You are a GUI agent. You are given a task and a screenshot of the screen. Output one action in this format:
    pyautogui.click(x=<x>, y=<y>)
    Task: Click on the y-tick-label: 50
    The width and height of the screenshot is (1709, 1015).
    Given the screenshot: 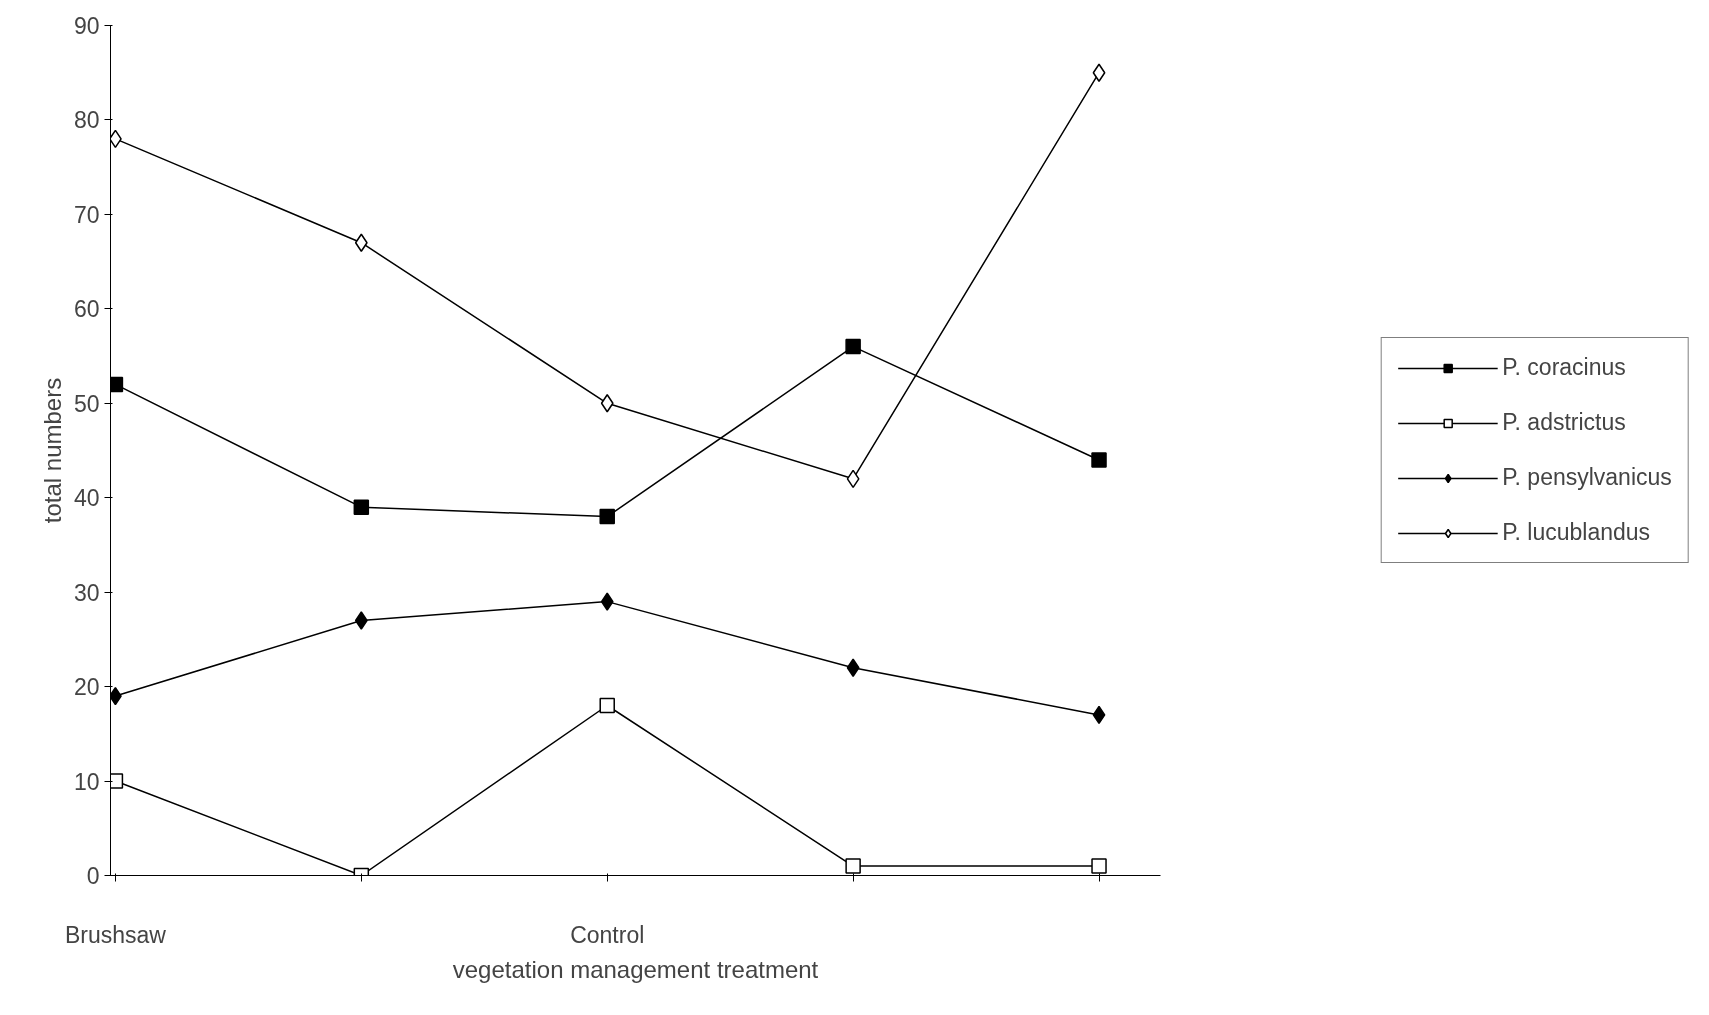 What is the action you would take?
    pyautogui.click(x=86, y=403)
    